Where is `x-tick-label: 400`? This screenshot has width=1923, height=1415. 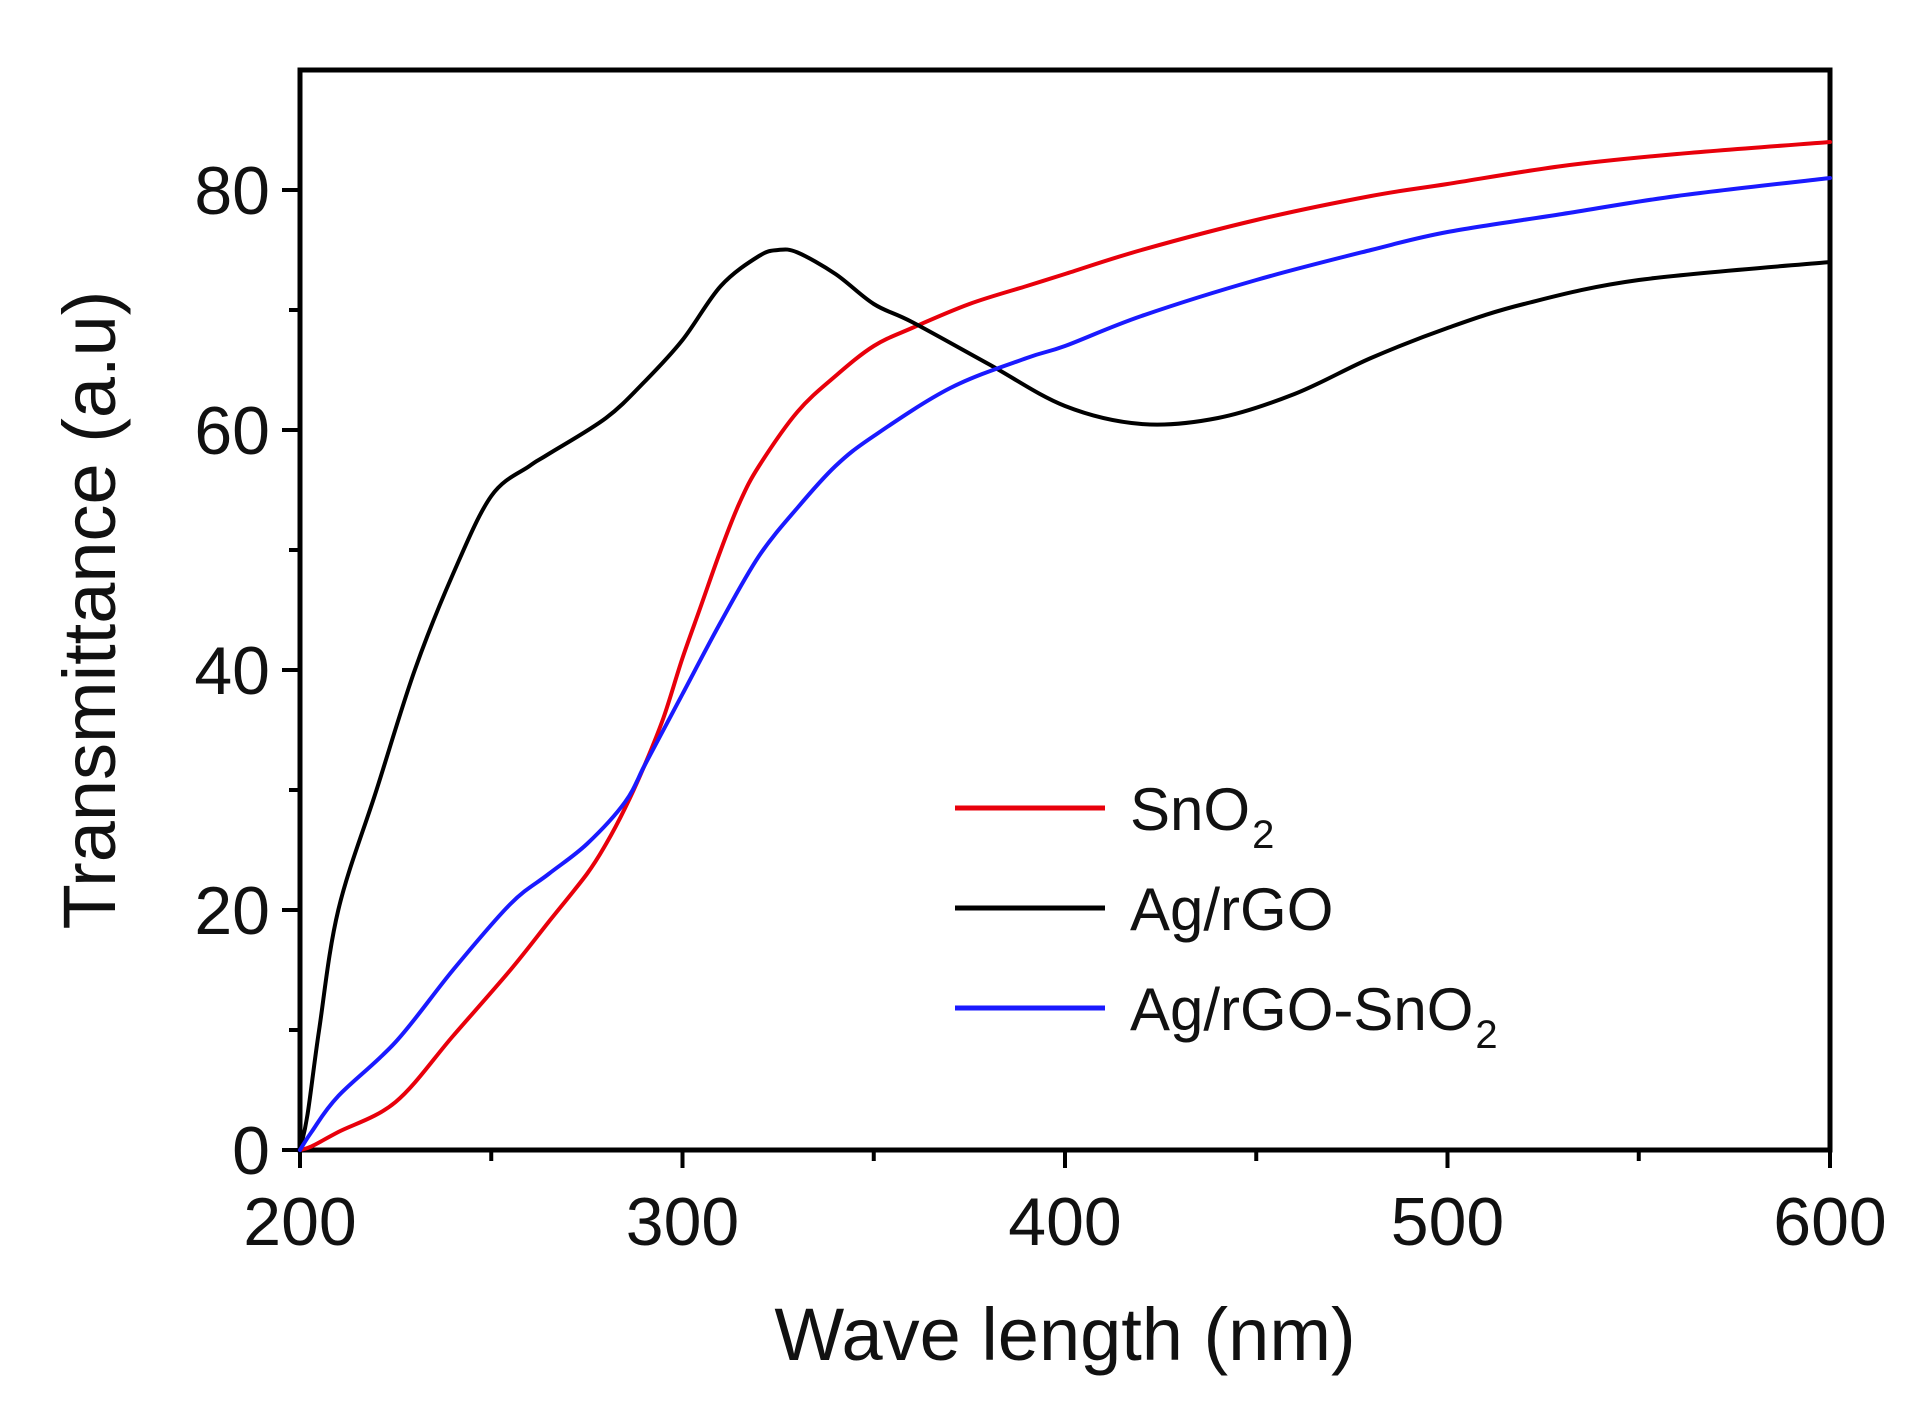
x-tick-label: 400 is located at coordinates (1064, 1222).